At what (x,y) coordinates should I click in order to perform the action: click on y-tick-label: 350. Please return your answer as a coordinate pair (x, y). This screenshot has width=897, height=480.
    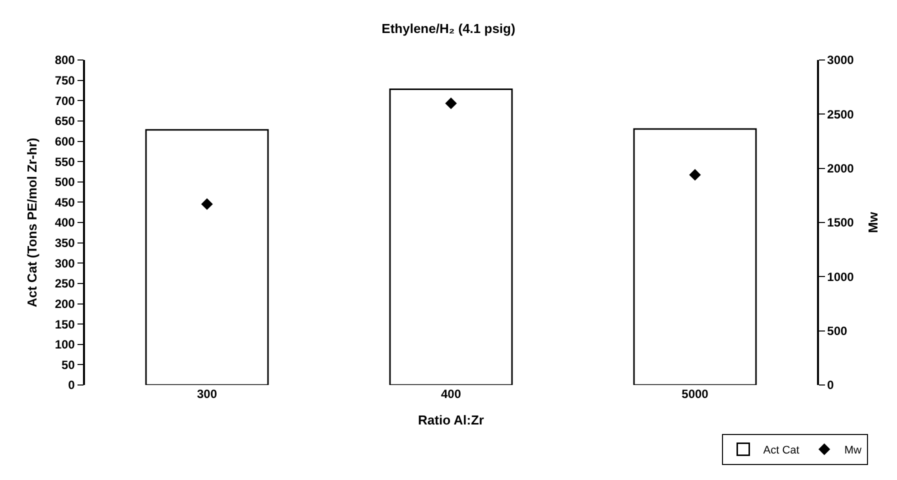
    Looking at the image, I should click on (65, 243).